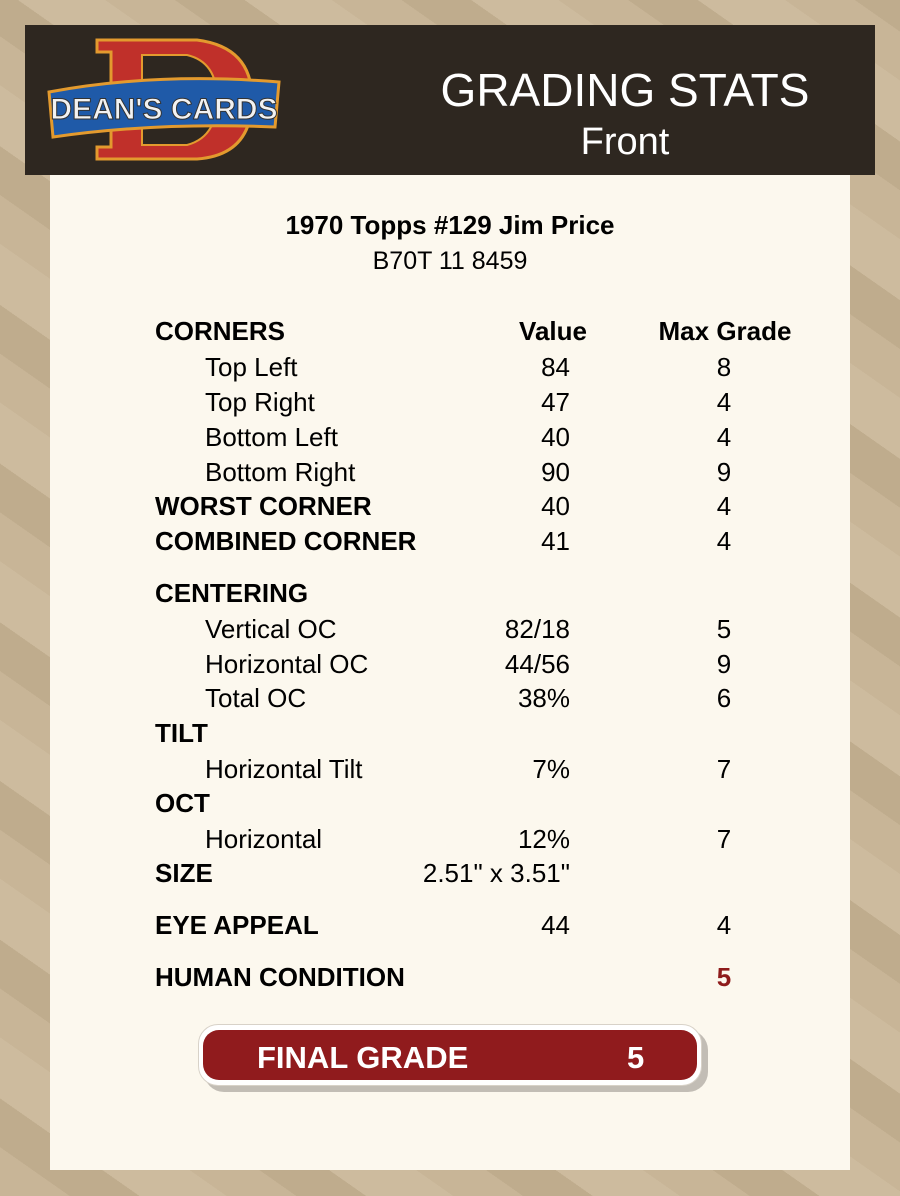 The image size is (900, 1196). Describe the element at coordinates (450, 769) in the screenshot. I see `stat-row: Horizontal Tilt 7% 7` at that location.